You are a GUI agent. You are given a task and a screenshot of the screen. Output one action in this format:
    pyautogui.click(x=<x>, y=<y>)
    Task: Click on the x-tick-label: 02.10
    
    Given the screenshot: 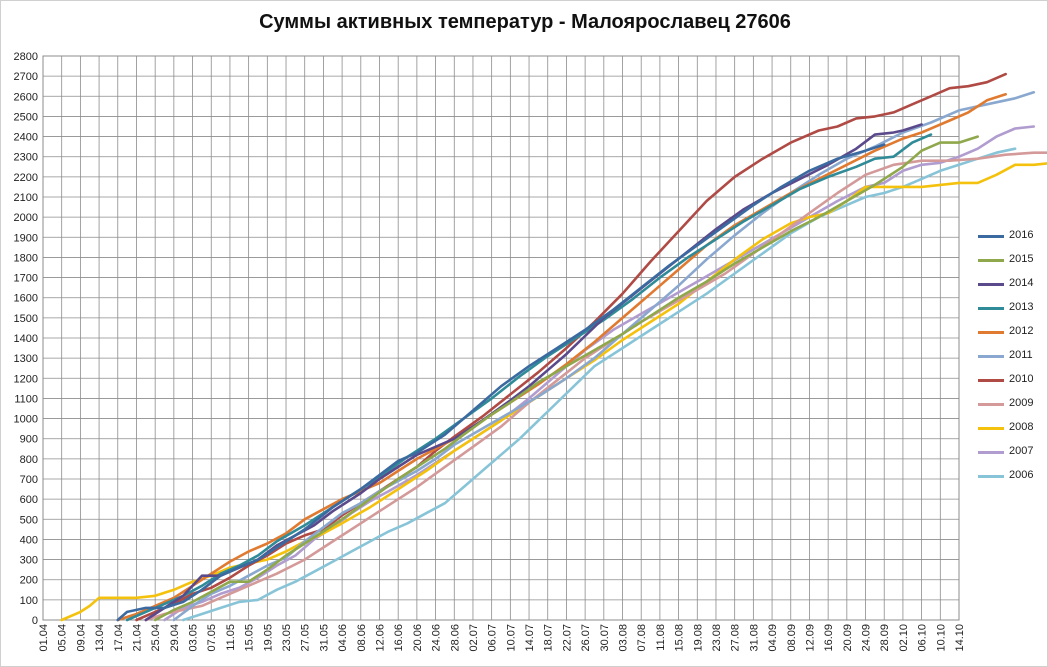 What is the action you would take?
    pyautogui.click(x=904, y=638)
    